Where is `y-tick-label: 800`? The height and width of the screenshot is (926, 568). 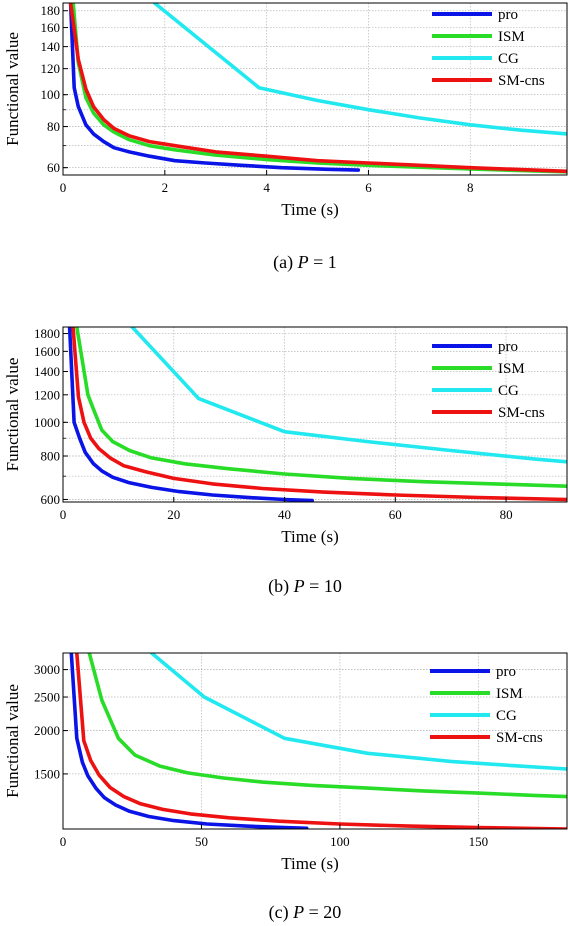
y-tick-label: 800 is located at coordinates (51, 456).